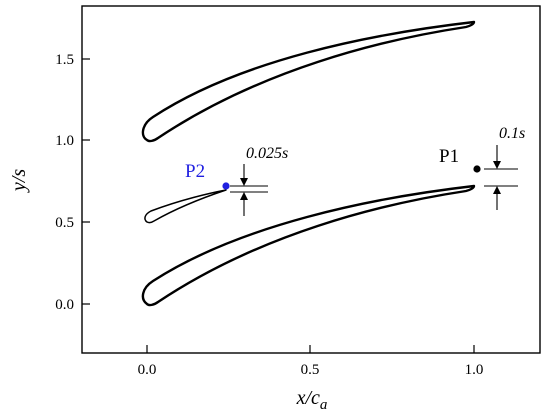  What do you see at coordinates (324, 405) in the screenshot?
I see `x-axis-title-sub: a` at bounding box center [324, 405].